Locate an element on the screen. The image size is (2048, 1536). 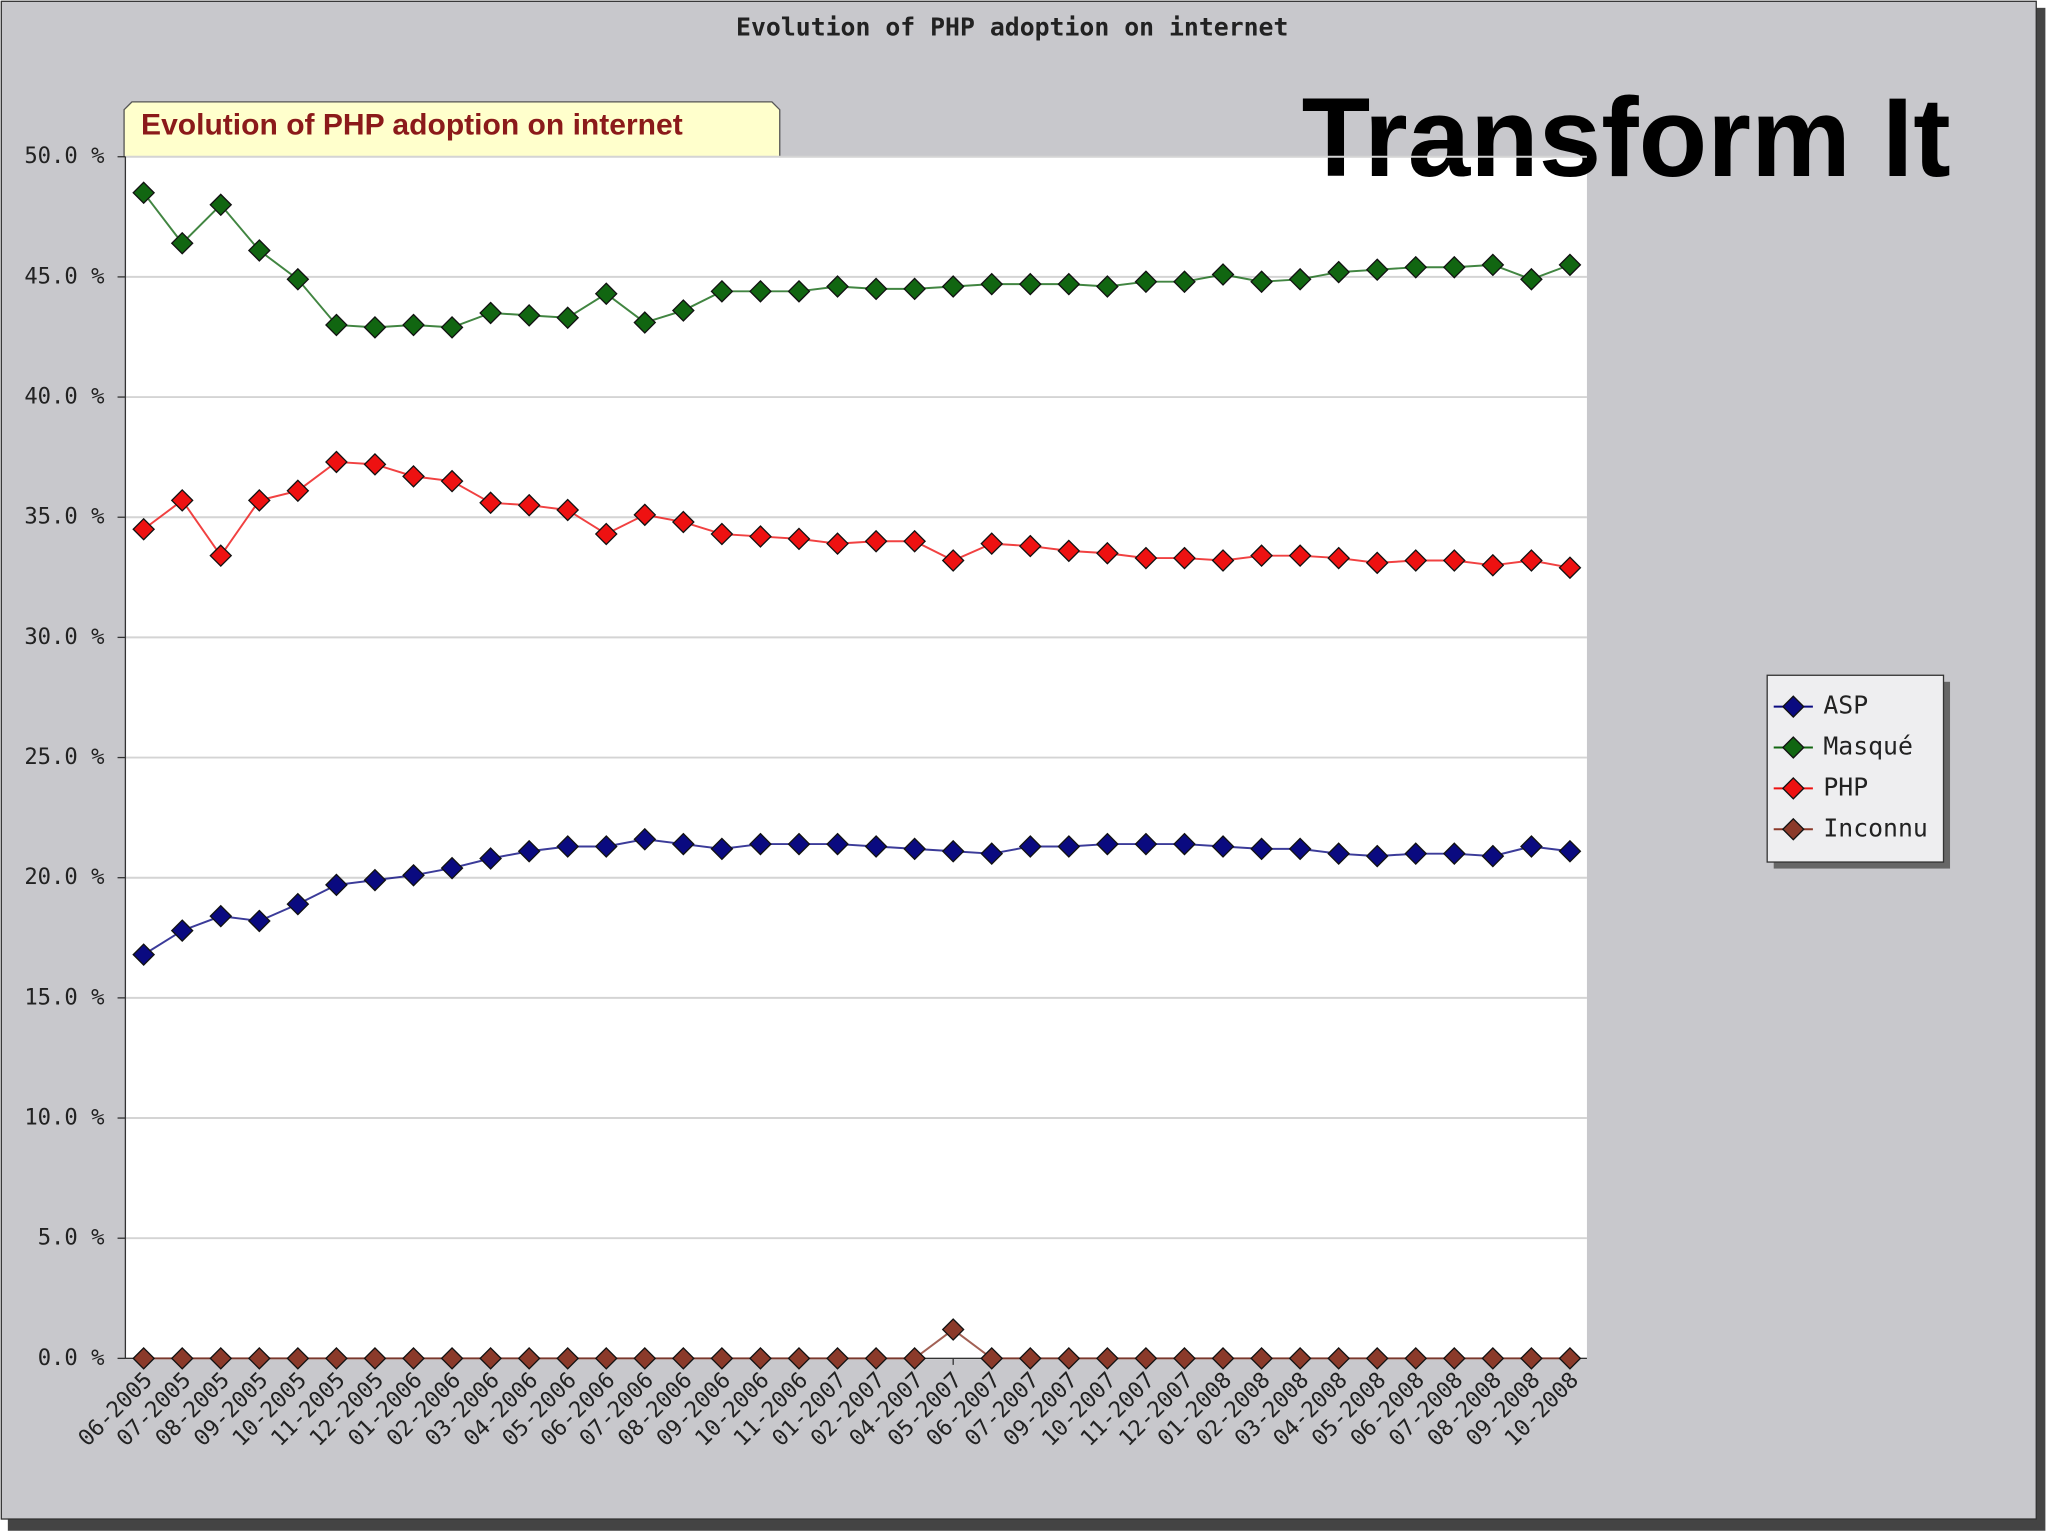
legend-label: PHP is located at coordinates (1845, 786).